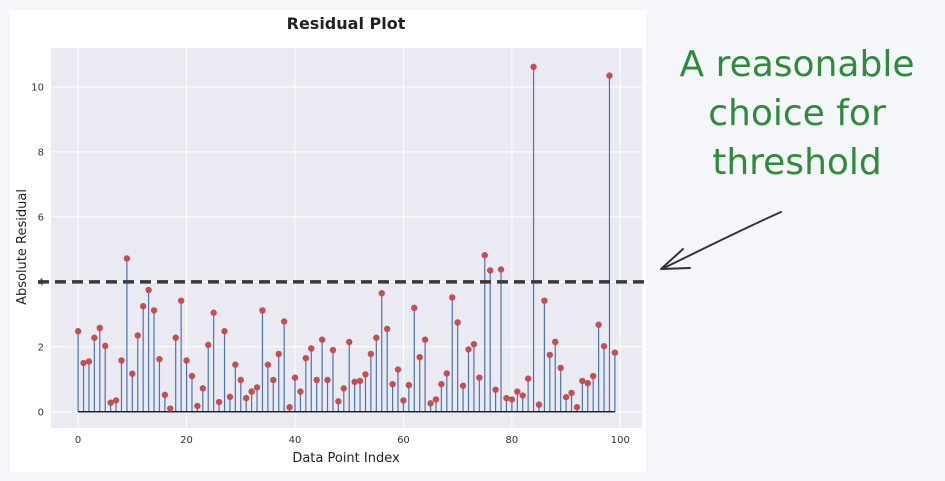 This screenshot has width=945, height=481. What do you see at coordinates (403, 440) in the screenshot?
I see `x-tick-label: 60` at bounding box center [403, 440].